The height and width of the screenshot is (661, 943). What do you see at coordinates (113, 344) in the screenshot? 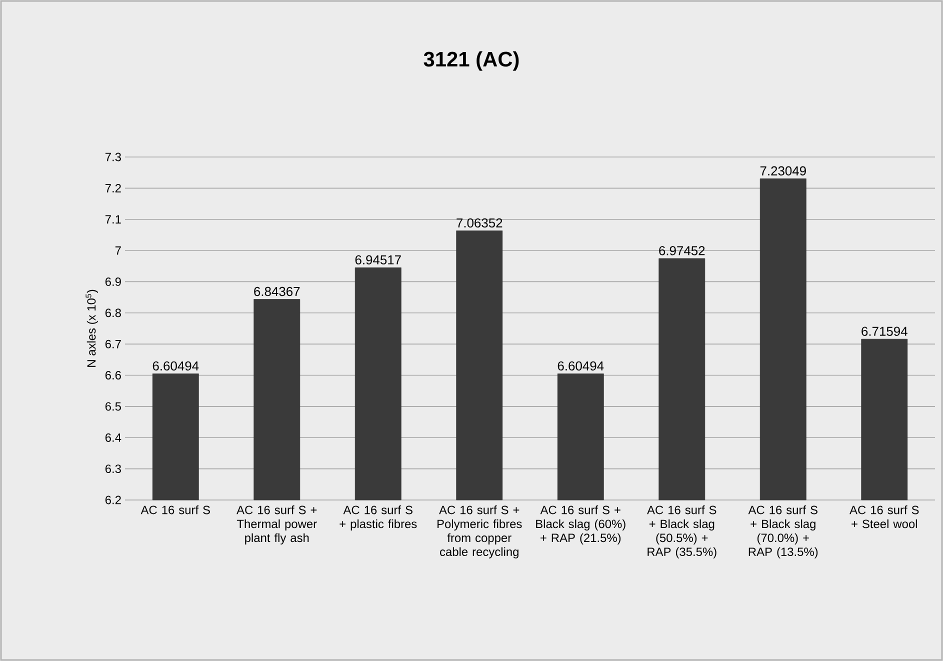
I see `y-tick-label: 6.7` at bounding box center [113, 344].